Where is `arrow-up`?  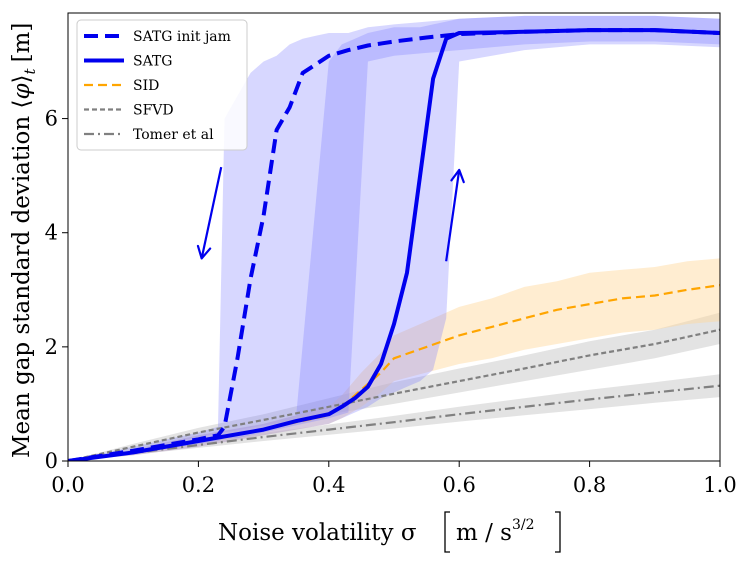
arrow-up is located at coordinates (455, 215).